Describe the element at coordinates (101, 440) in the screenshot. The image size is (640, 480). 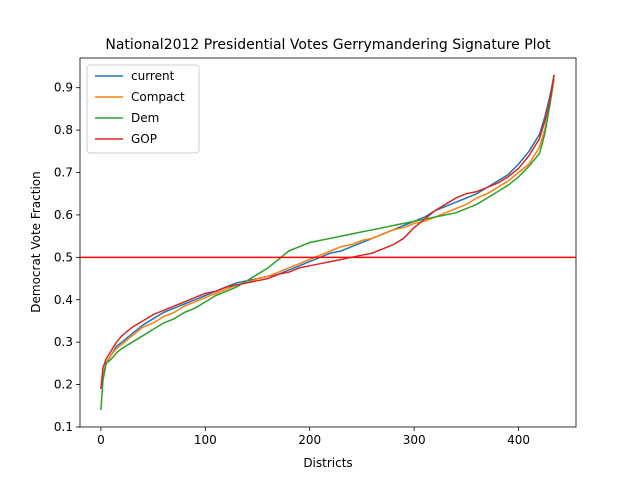
I see `x-tick-label: 0` at that location.